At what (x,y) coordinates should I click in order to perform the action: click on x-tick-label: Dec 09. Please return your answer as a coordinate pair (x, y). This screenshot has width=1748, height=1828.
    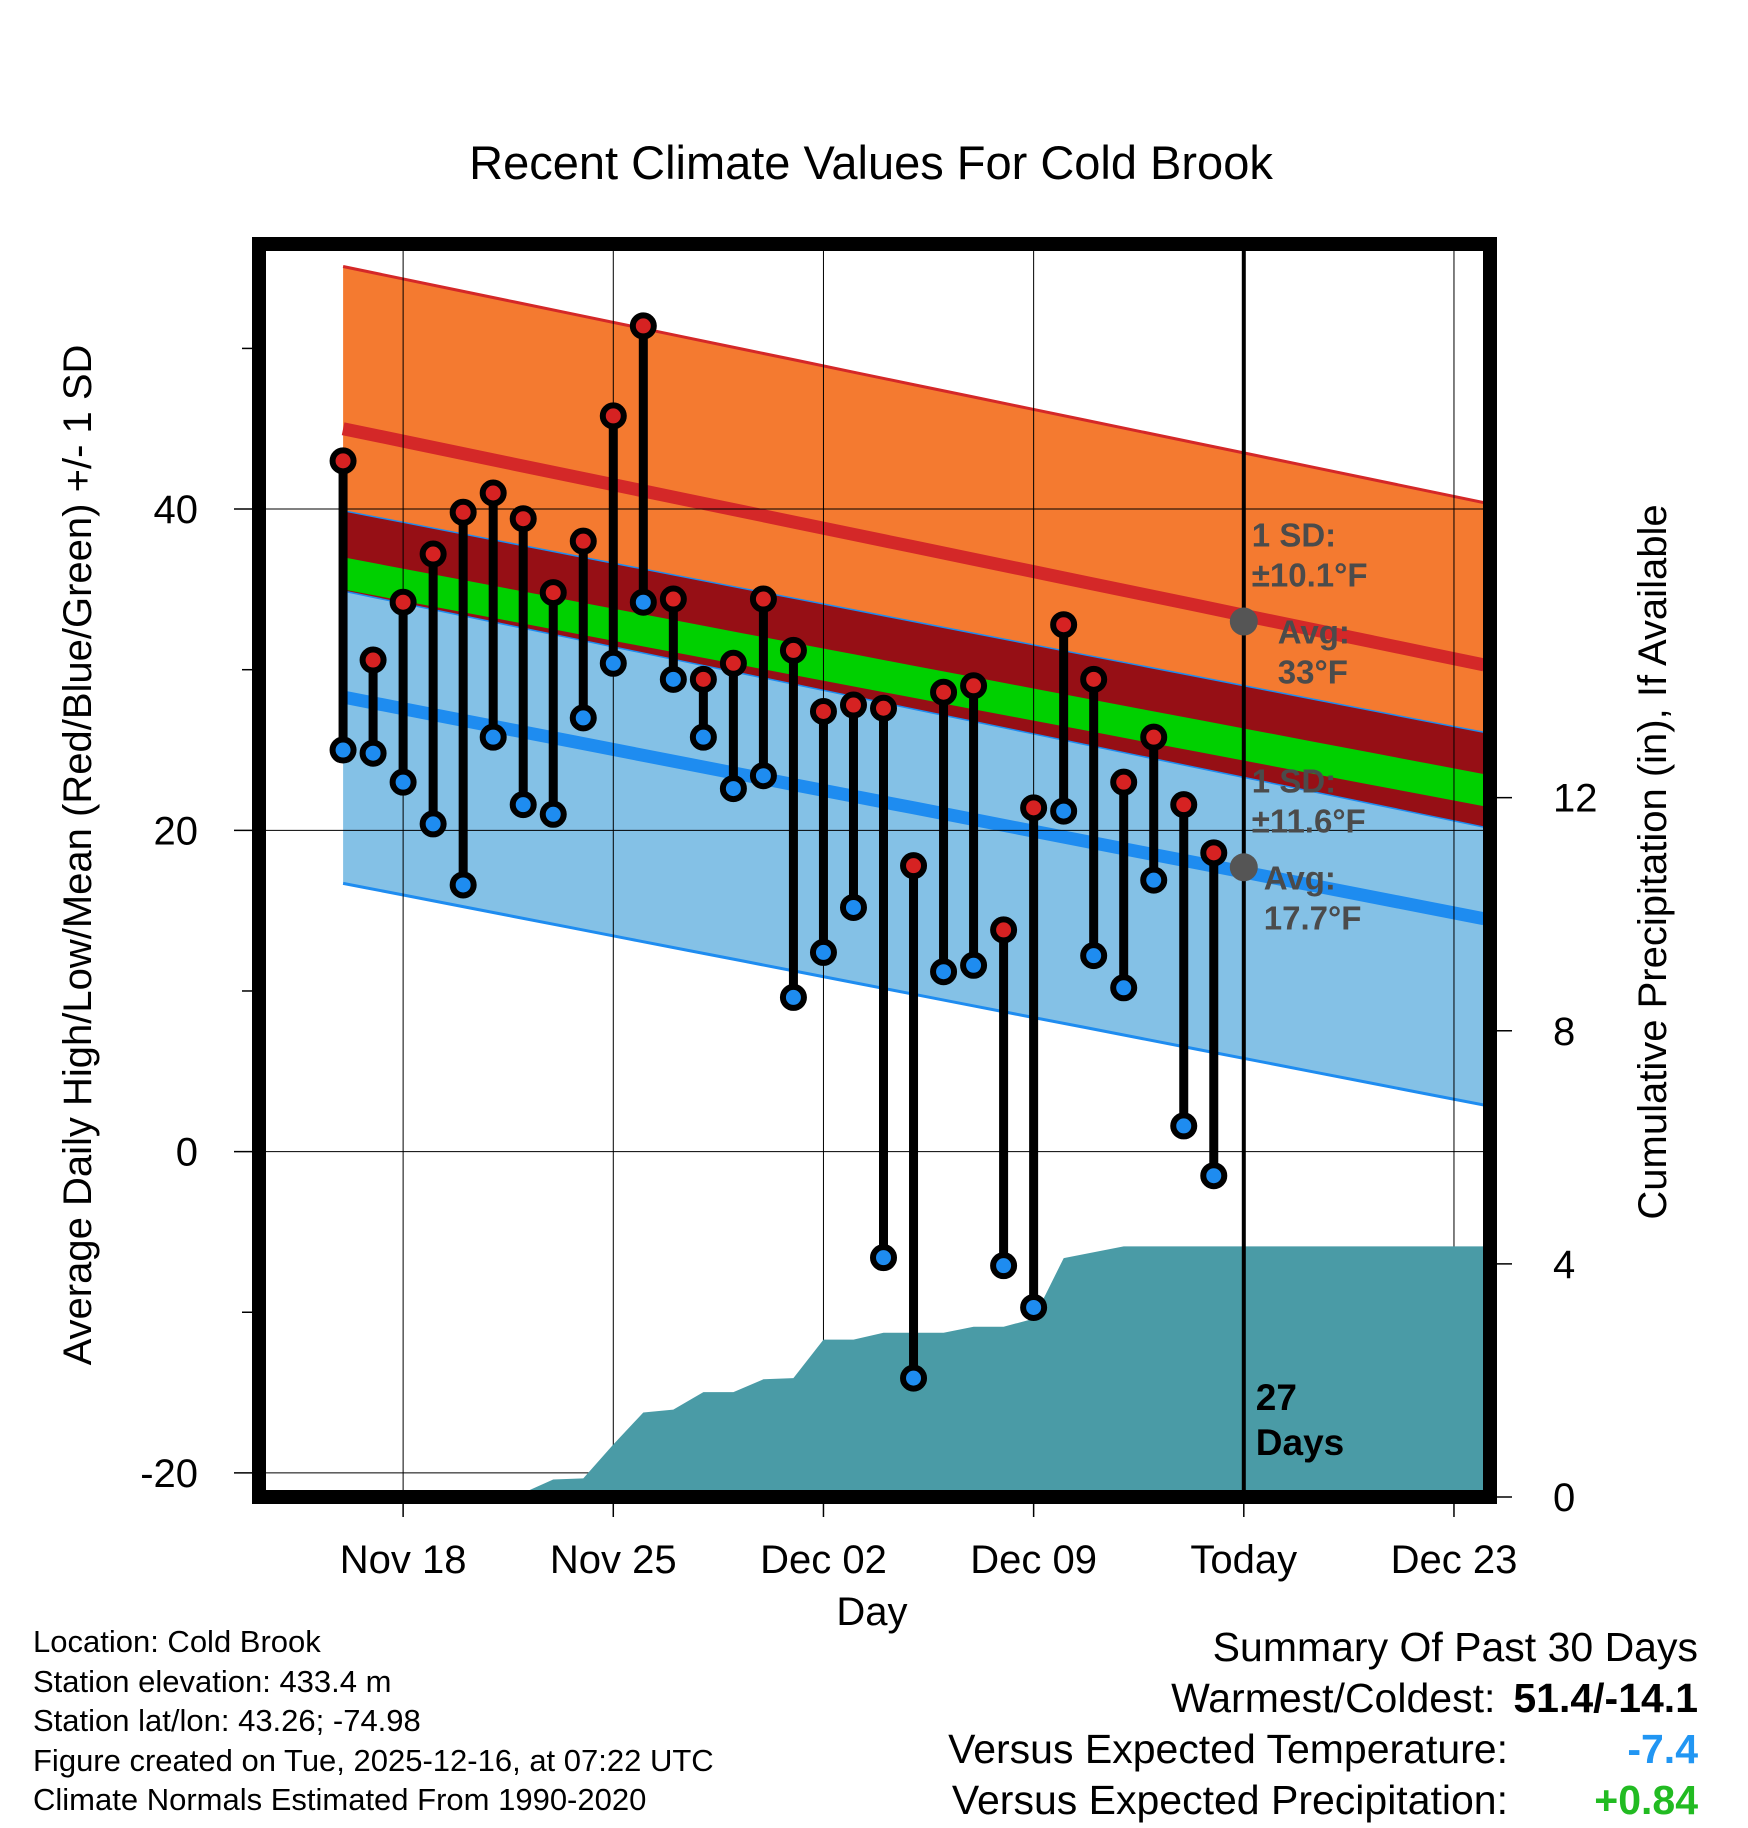
    Looking at the image, I should click on (1033, 1560).